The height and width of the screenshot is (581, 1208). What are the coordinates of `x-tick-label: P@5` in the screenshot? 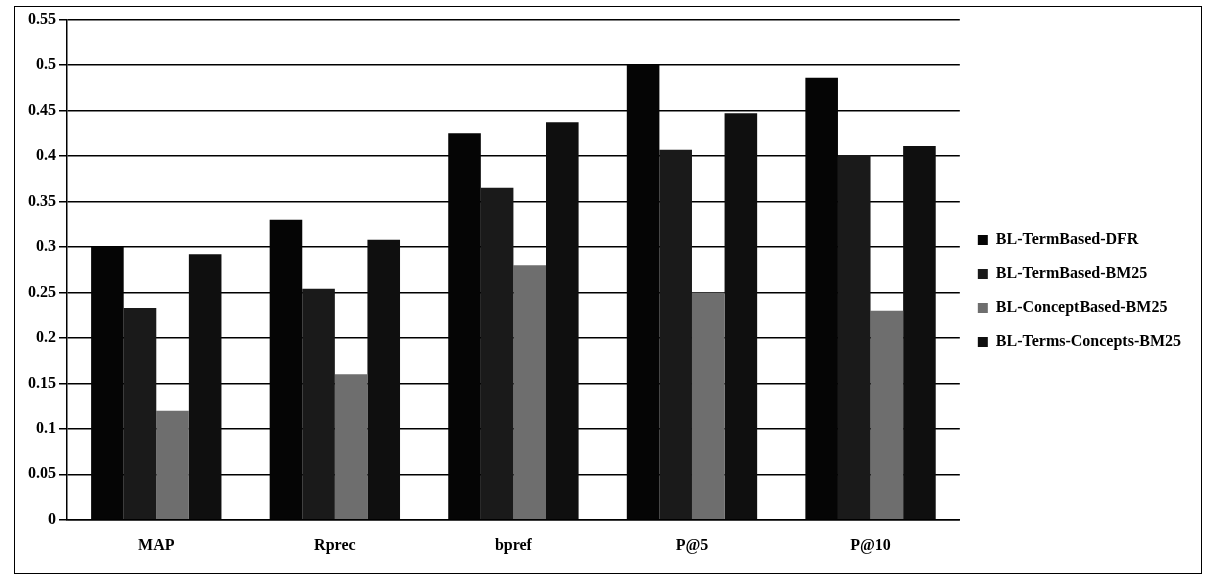 It's located at (692, 544).